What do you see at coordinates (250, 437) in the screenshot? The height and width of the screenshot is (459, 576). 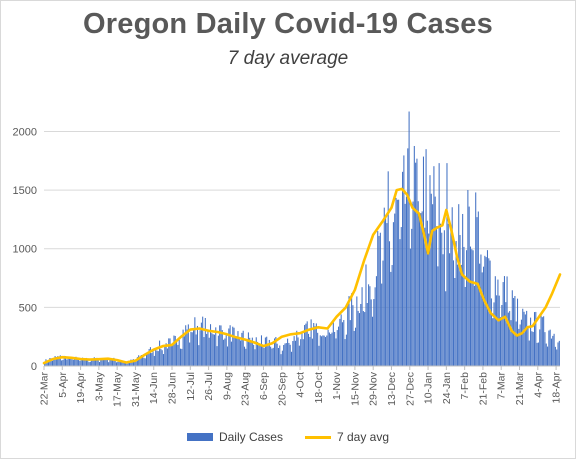 I see `legend-label-daily-cases: Daily Cases` at bounding box center [250, 437].